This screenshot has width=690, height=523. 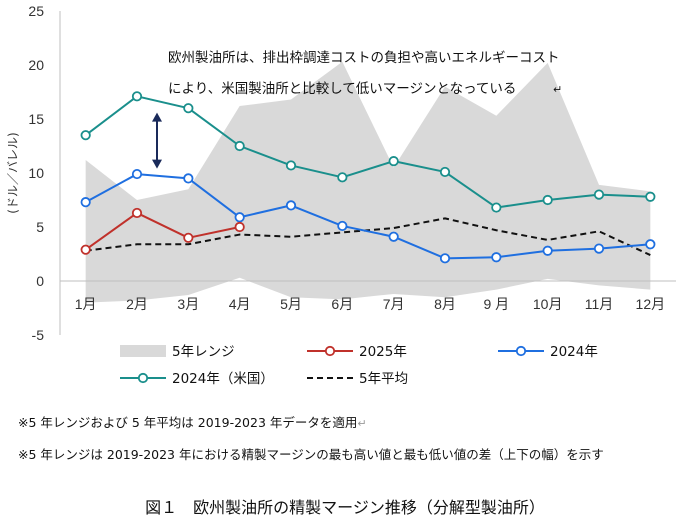 I want to click on y-axis-label: (ドル／バレル), so click(x=13, y=172).